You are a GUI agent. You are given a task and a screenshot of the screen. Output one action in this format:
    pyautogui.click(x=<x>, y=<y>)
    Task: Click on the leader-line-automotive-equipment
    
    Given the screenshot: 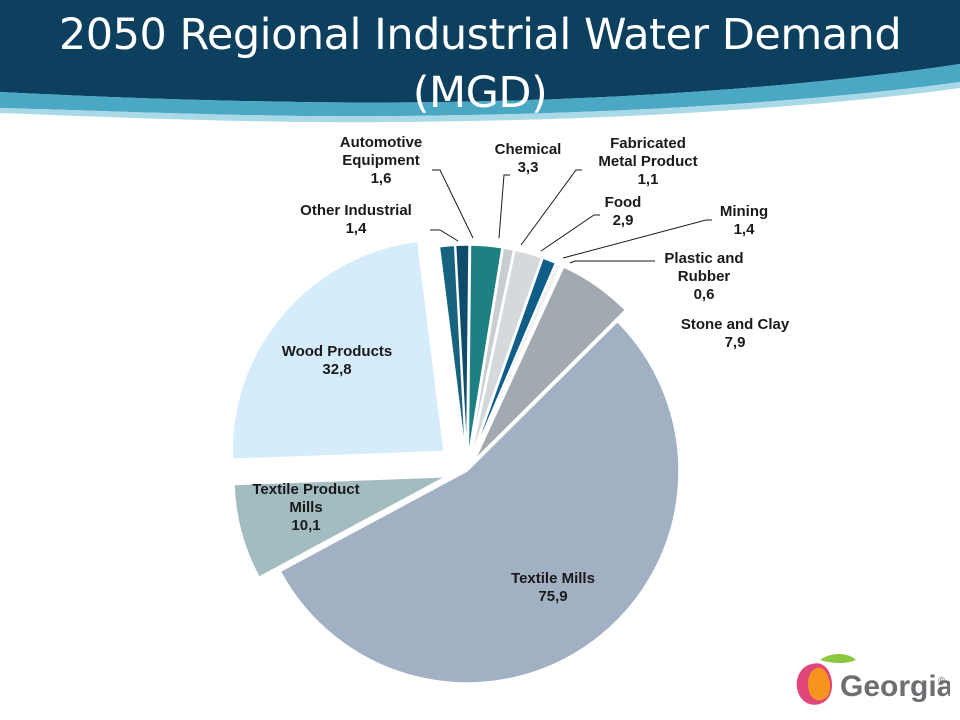 What is the action you would take?
    pyautogui.click(x=453, y=204)
    